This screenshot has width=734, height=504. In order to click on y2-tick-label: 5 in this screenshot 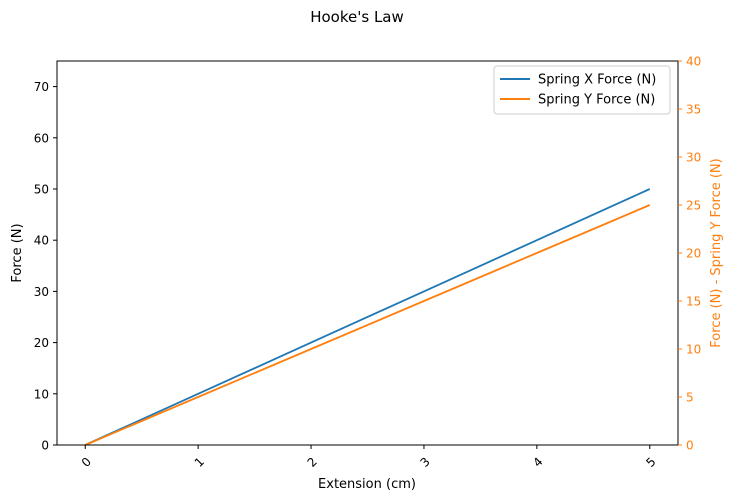, I will do `click(690, 398)`.